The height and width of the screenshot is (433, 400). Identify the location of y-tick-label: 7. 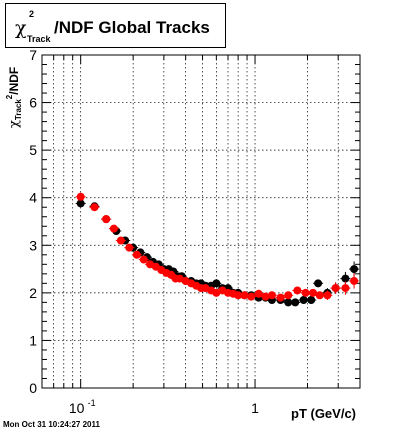
(33, 55).